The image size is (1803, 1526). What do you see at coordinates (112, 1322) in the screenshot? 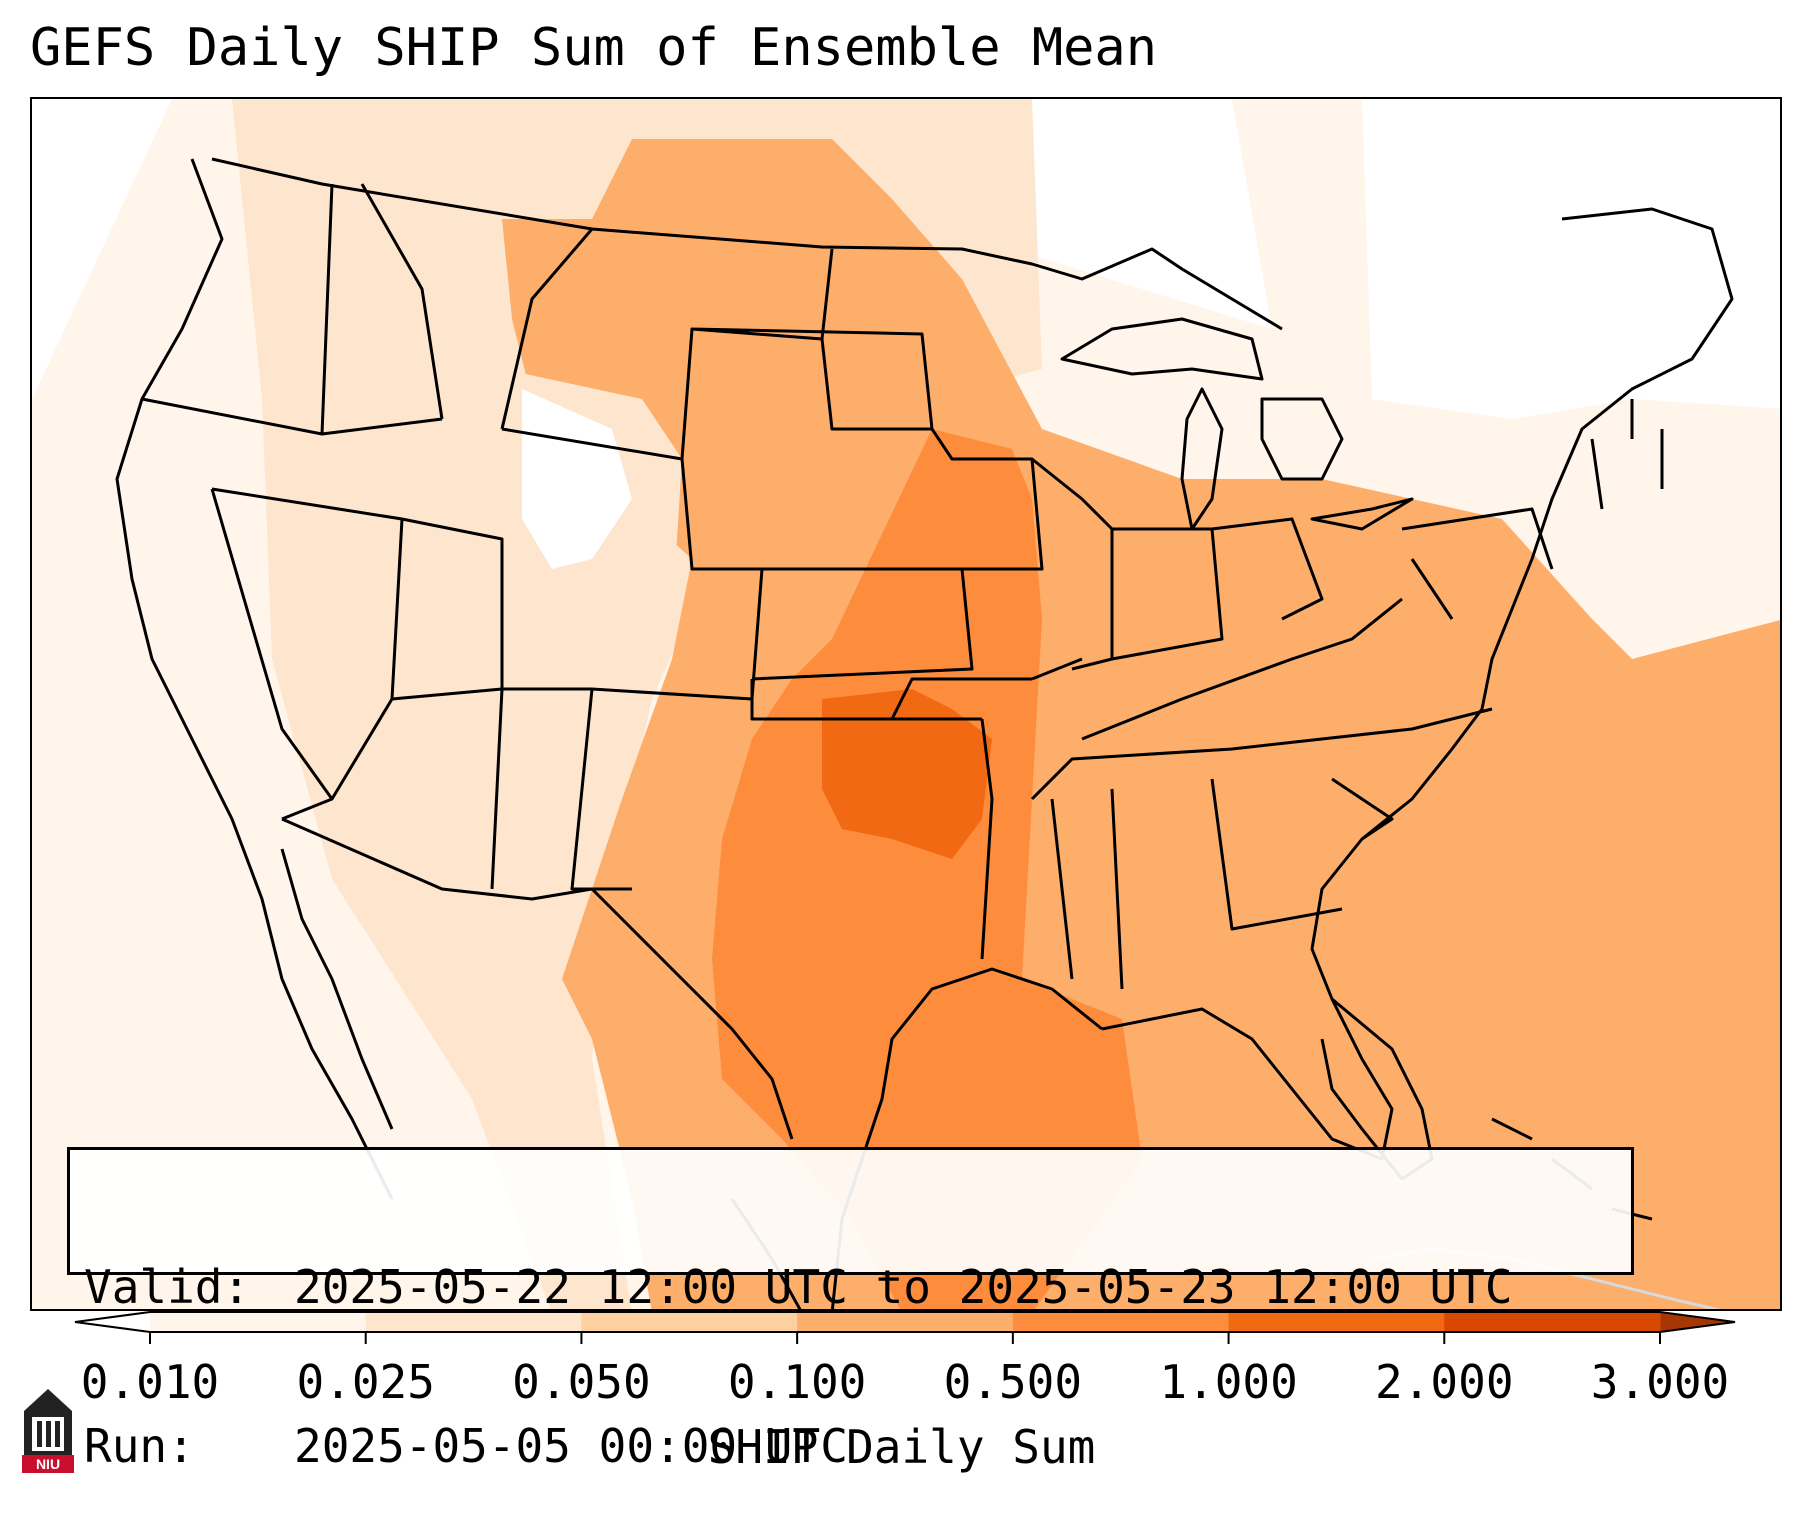
I see `colorbar-extend-min` at bounding box center [112, 1322].